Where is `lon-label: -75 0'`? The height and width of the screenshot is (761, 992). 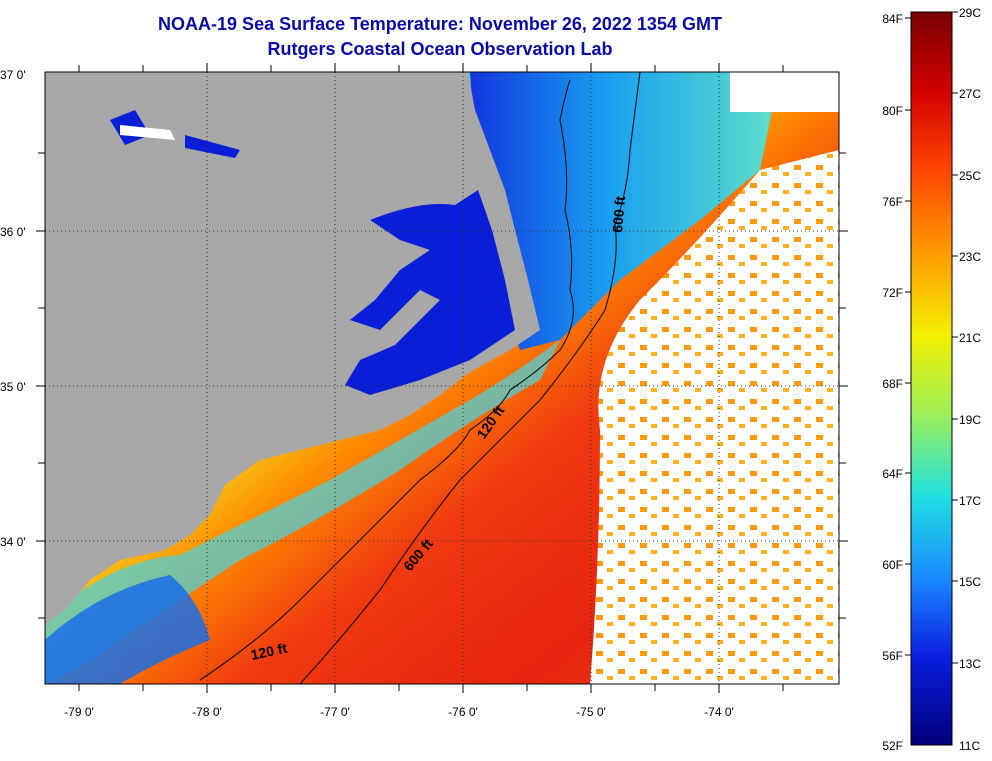 lon-label: -75 0' is located at coordinates (591, 712).